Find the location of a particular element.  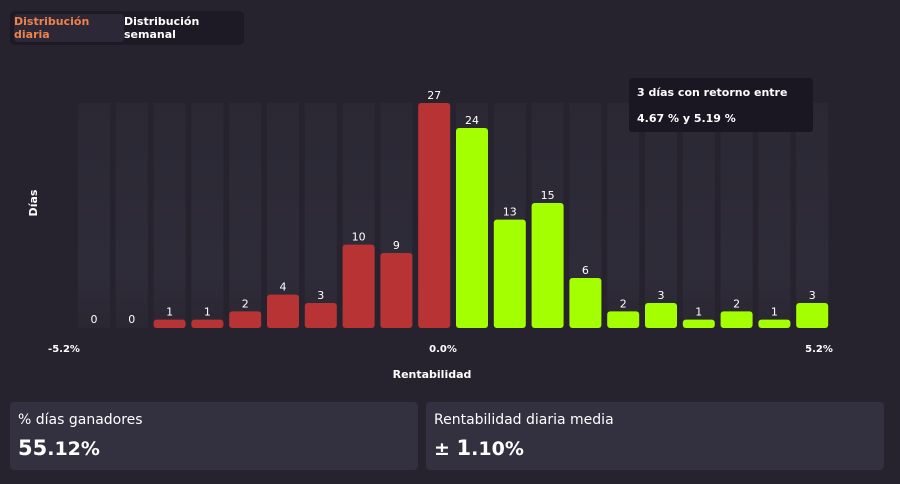

win-days-card: % días ganadores 55.12% is located at coordinates (214, 436).